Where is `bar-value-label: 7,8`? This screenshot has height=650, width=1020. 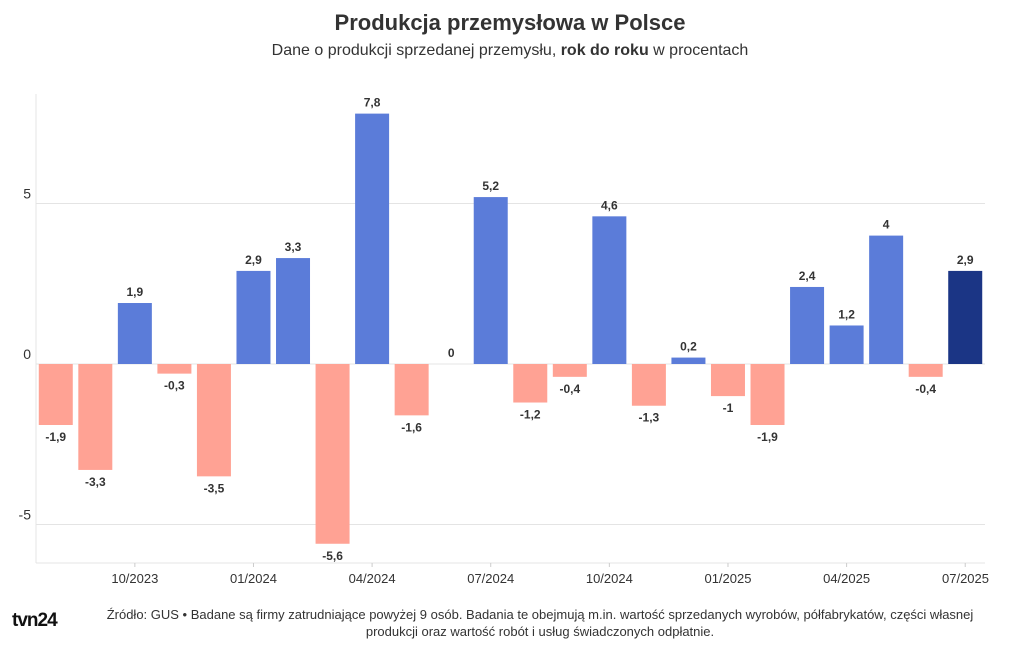
bar-value-label: 7,8 is located at coordinates (372, 103).